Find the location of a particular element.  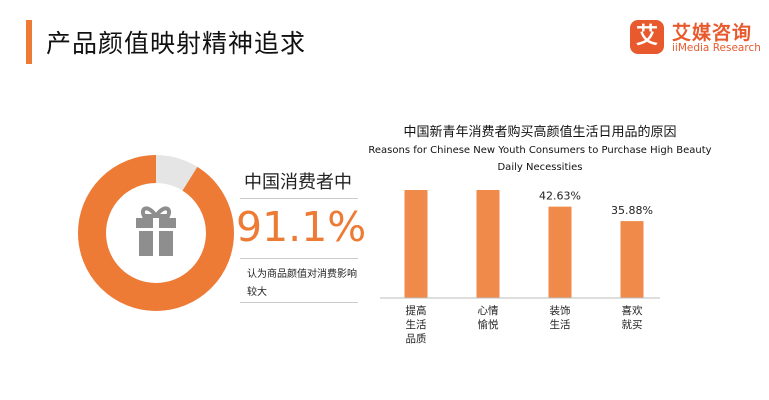

category-label-3-0: 喜欢 is located at coordinates (632, 310).